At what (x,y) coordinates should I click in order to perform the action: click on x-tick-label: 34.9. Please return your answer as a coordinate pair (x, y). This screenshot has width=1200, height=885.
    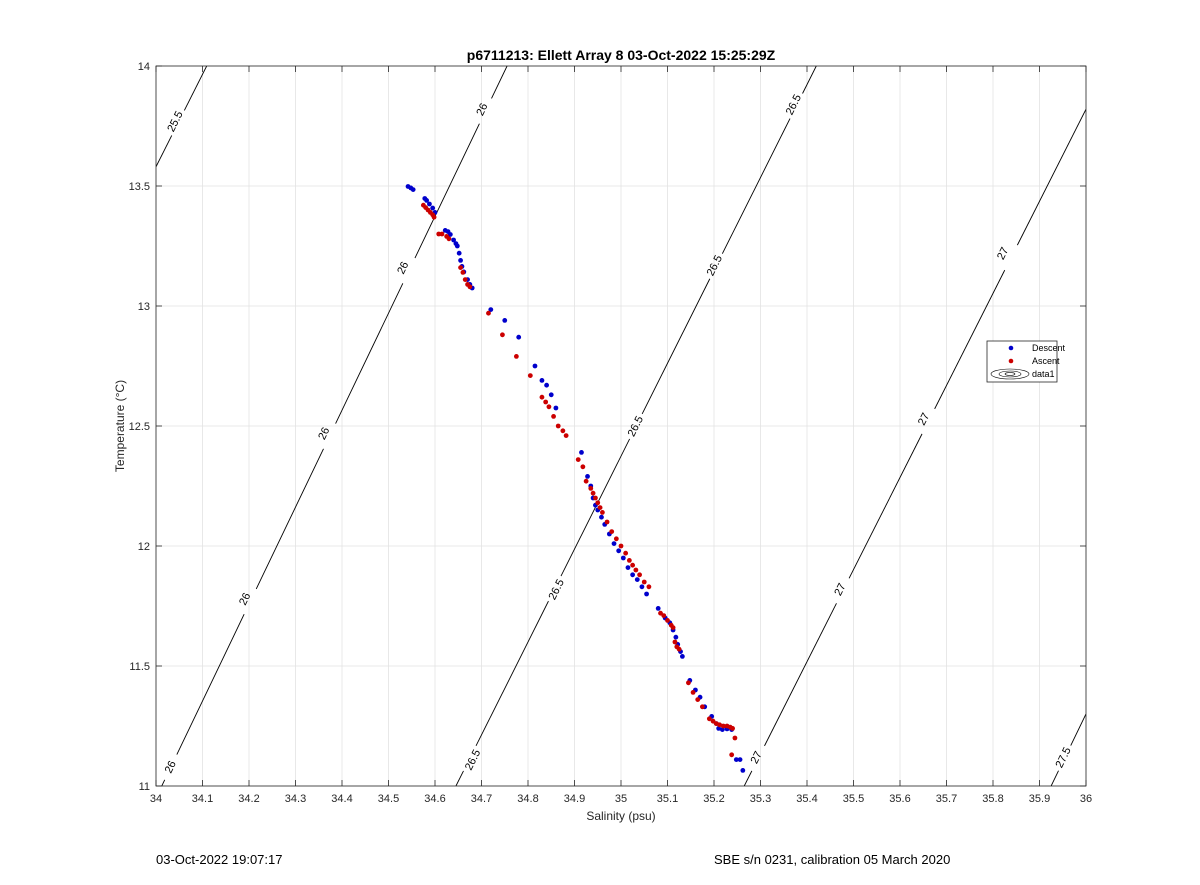
    Looking at the image, I should click on (574, 799).